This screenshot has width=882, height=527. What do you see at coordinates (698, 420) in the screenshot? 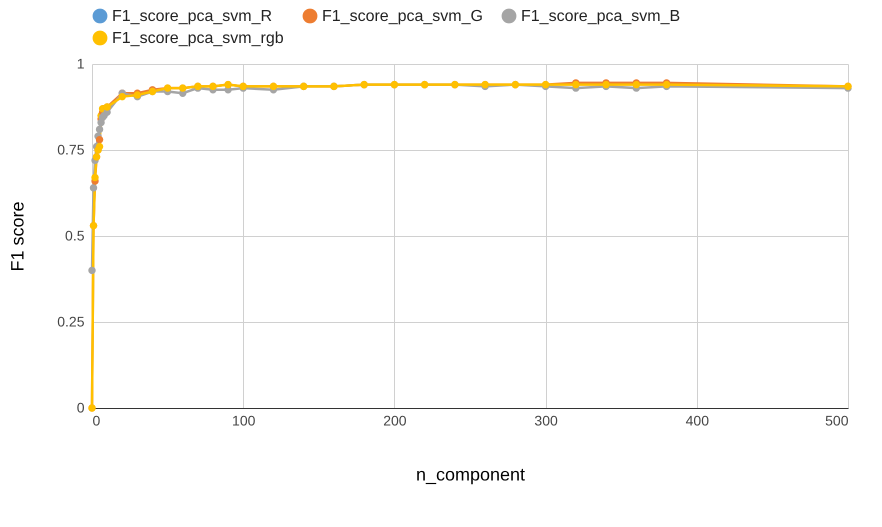
I see `x-tick-label: 400` at bounding box center [698, 420].